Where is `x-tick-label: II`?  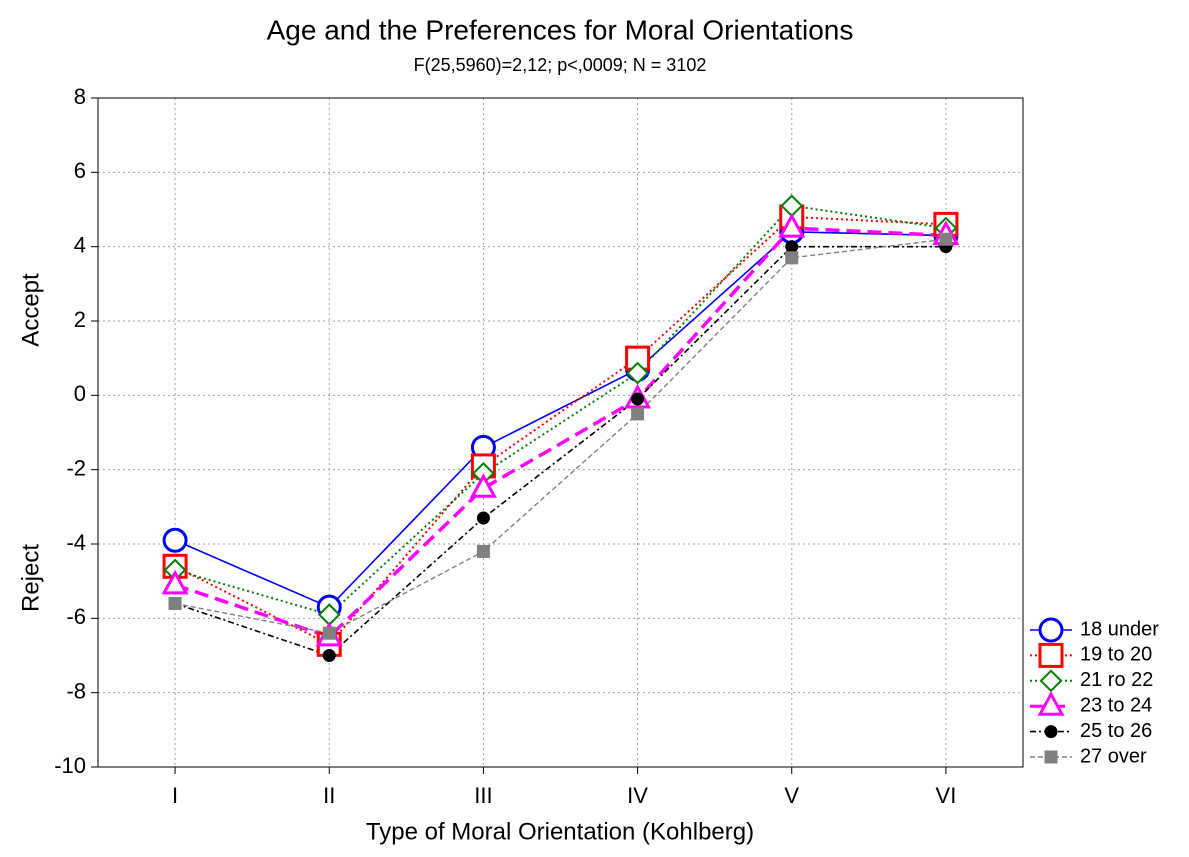
x-tick-label: II is located at coordinates (329, 795).